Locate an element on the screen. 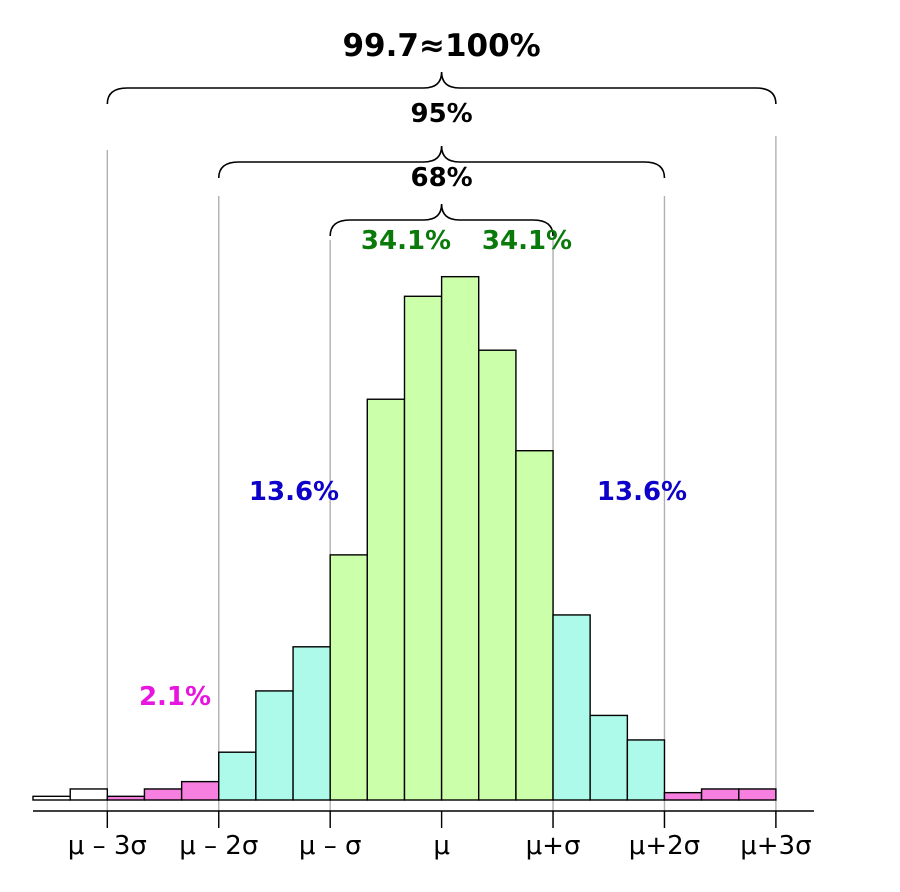 Image resolution: width=900 pixels, height=892 pixels. x-tick-label: μ – 3σ is located at coordinates (107, 846).